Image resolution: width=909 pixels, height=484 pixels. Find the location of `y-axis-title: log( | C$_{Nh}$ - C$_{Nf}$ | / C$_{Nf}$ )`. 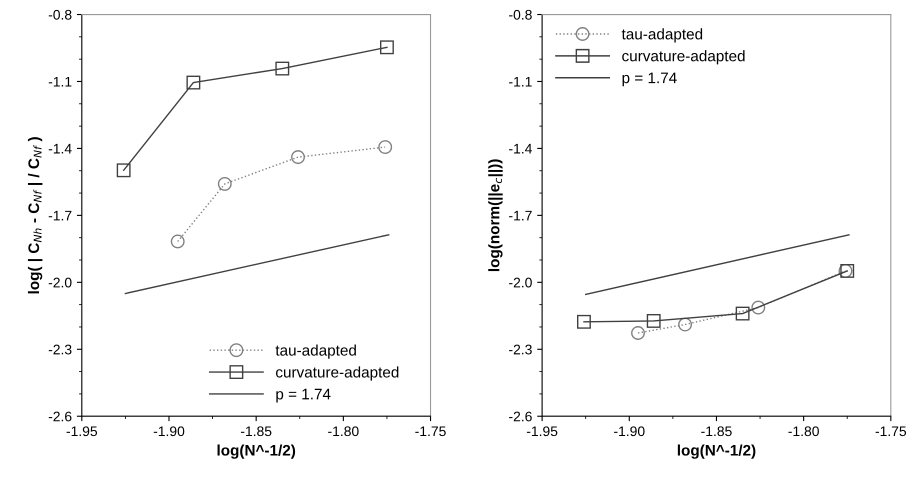

y-axis-title: log( | C$_{Nh}$ - C$_{Nf}$ | / C$_{Nf}$ ) is located at coordinates (35, 215).